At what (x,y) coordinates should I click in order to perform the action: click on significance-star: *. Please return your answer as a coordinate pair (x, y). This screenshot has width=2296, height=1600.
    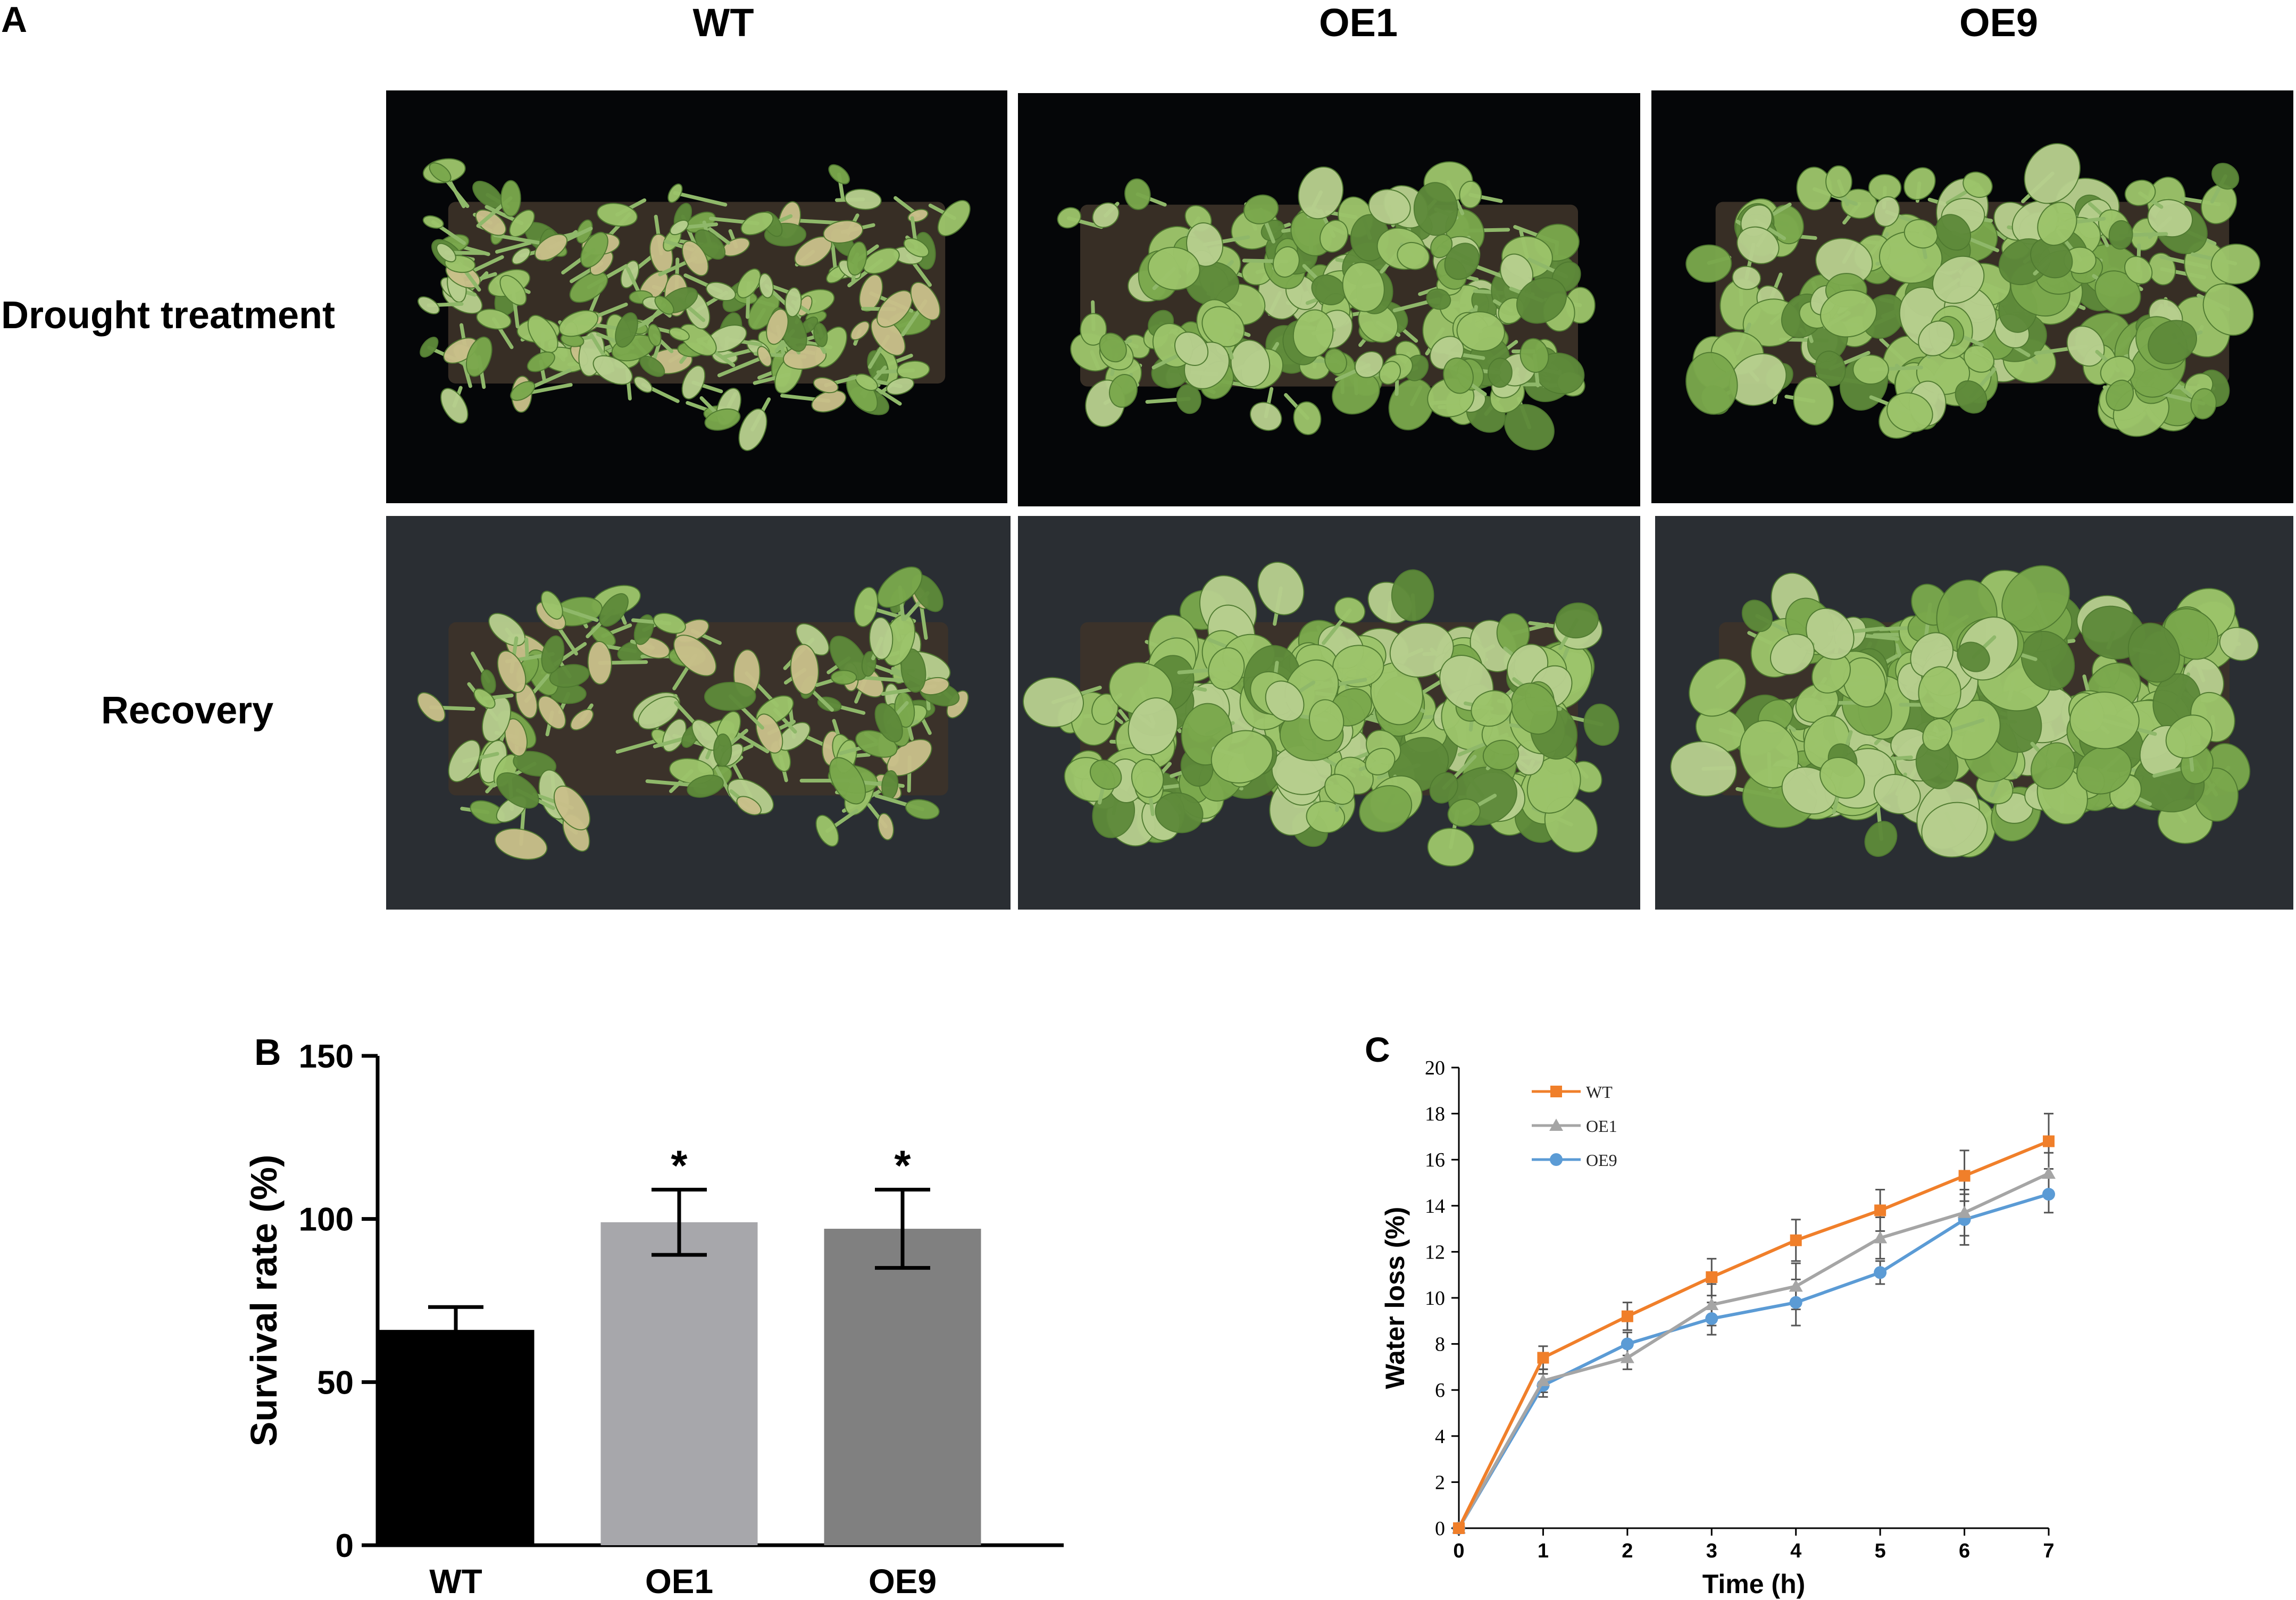
    Looking at the image, I should click on (679, 1165).